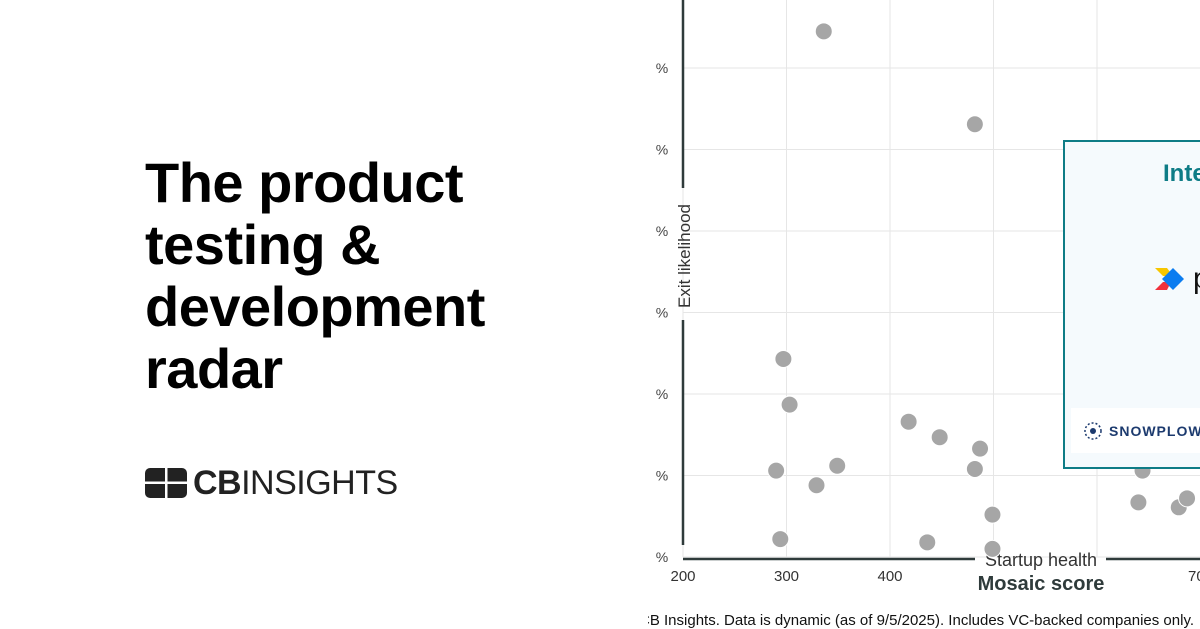 The width and height of the screenshot is (1200, 629). What do you see at coordinates (1093, 430) in the screenshot?
I see `snowplow-icon` at bounding box center [1093, 430].